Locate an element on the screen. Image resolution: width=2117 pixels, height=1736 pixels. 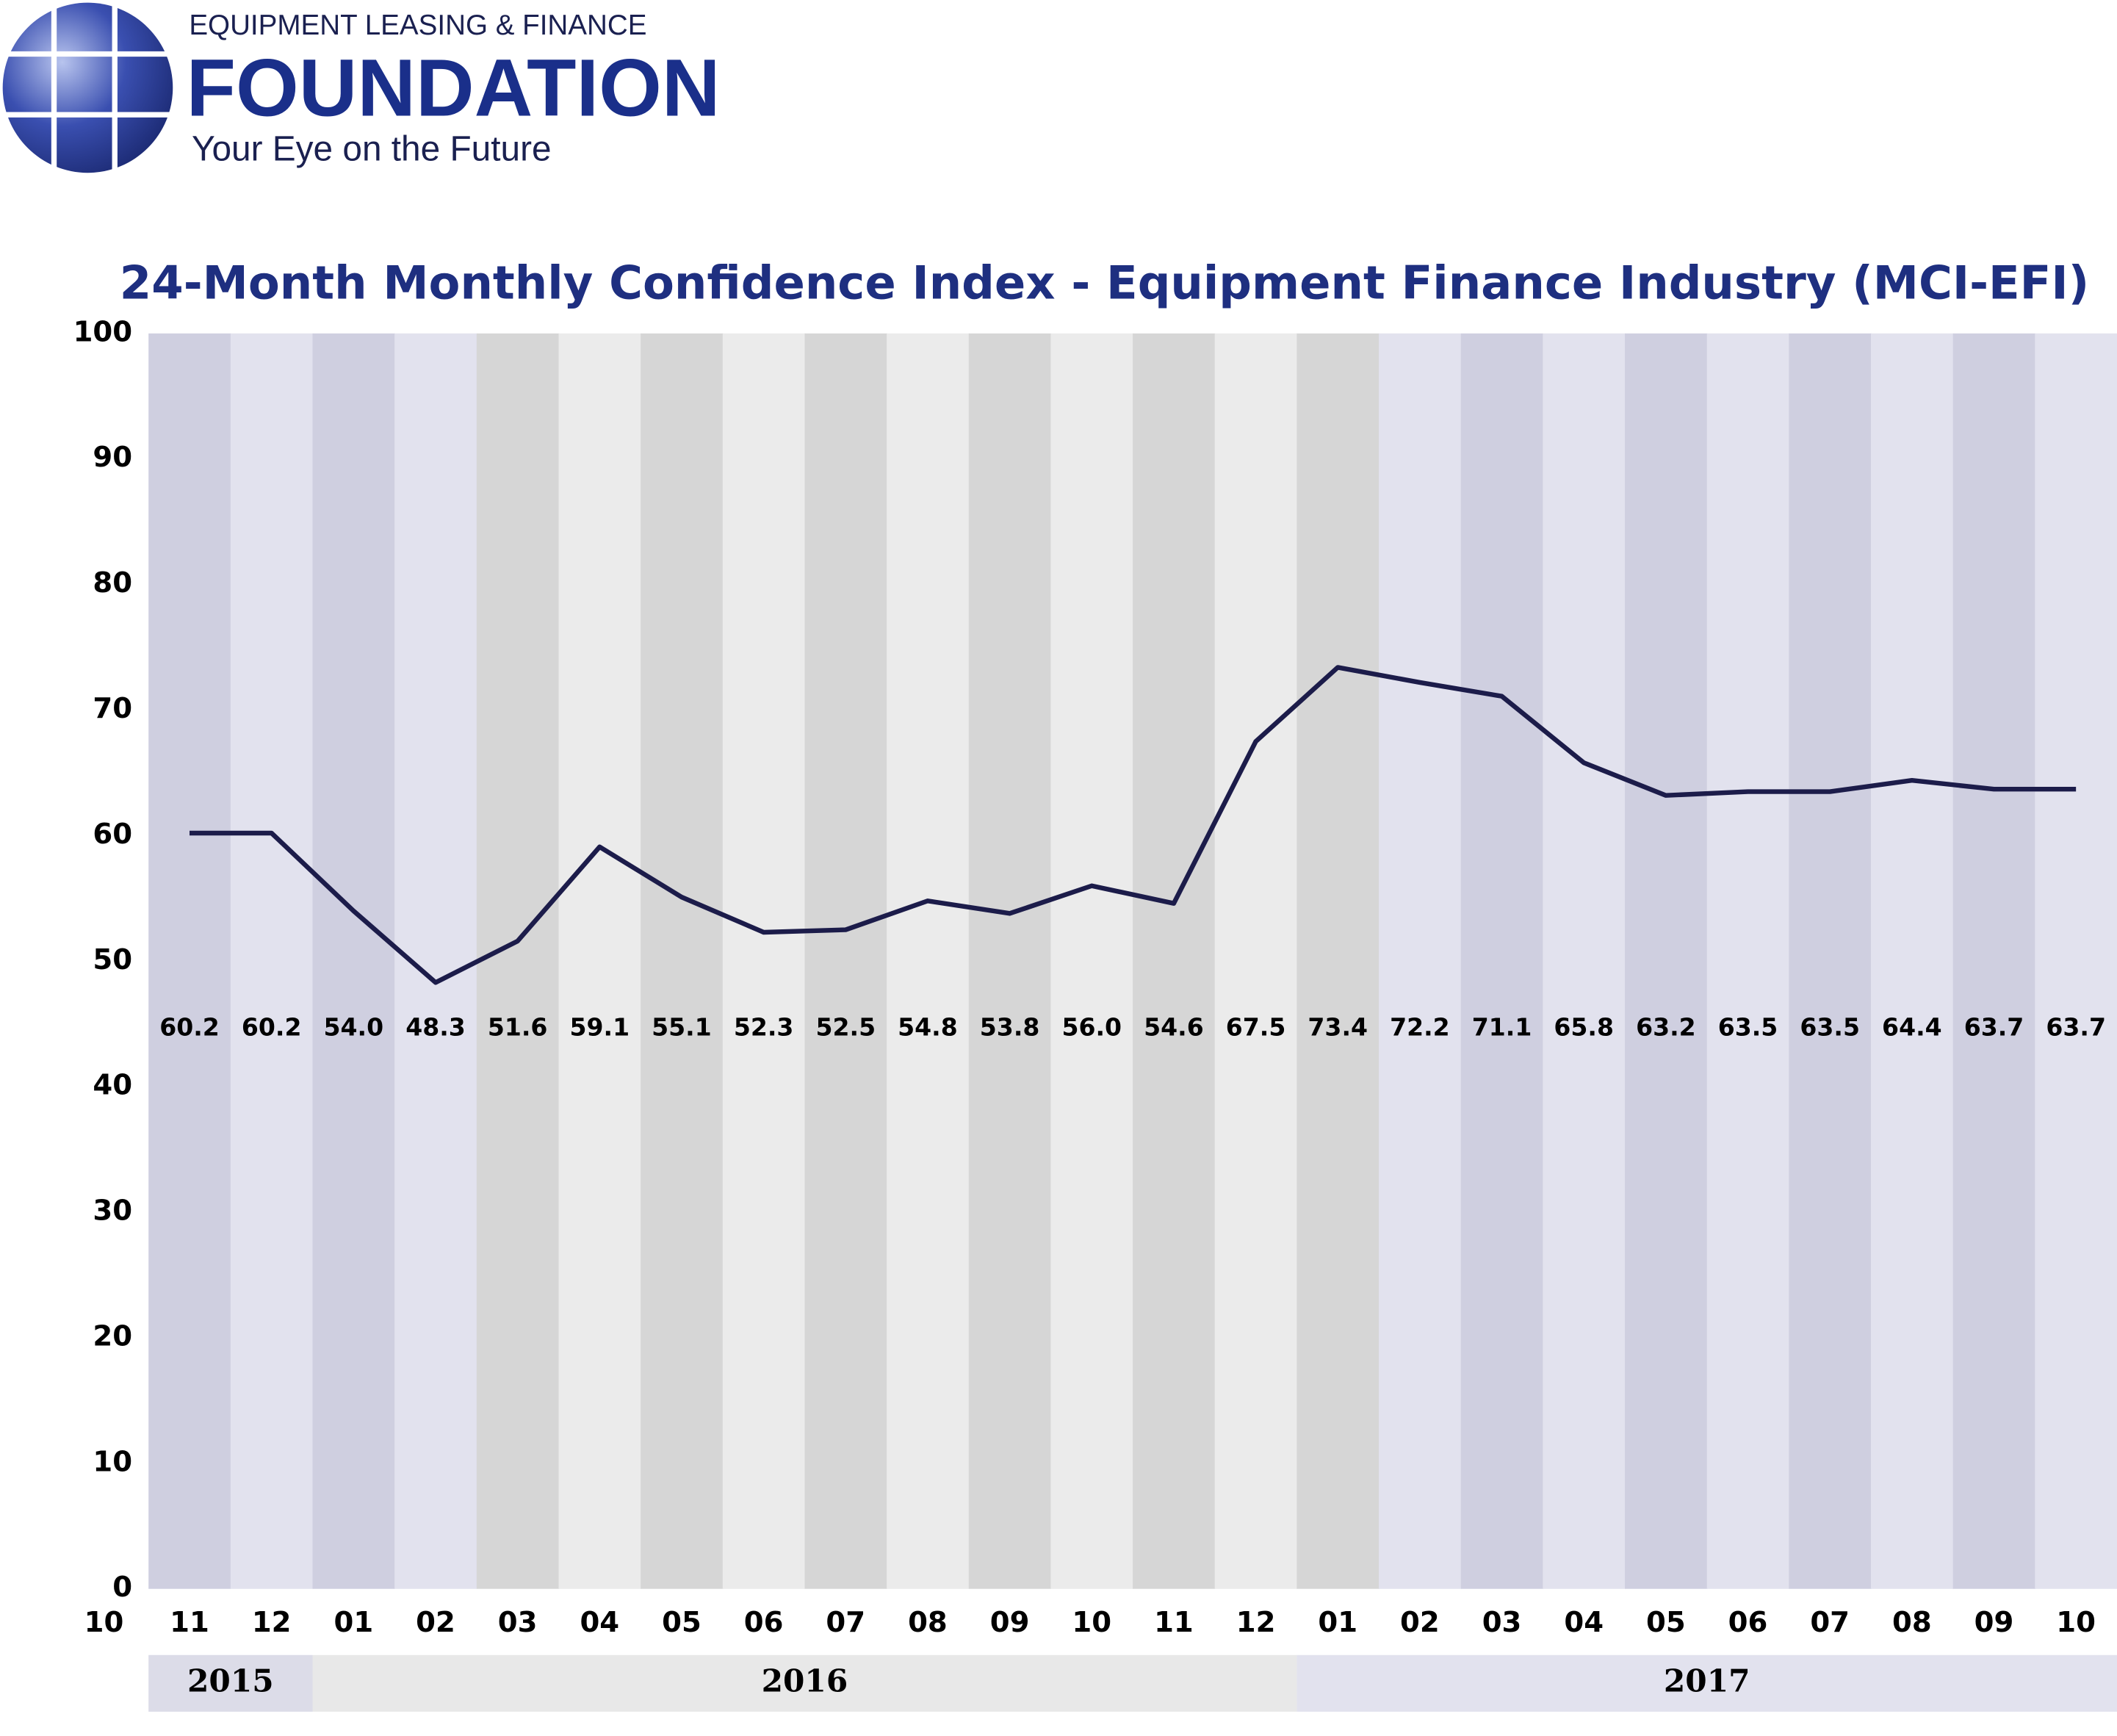
y-tick-label: 30 is located at coordinates (112, 1211).